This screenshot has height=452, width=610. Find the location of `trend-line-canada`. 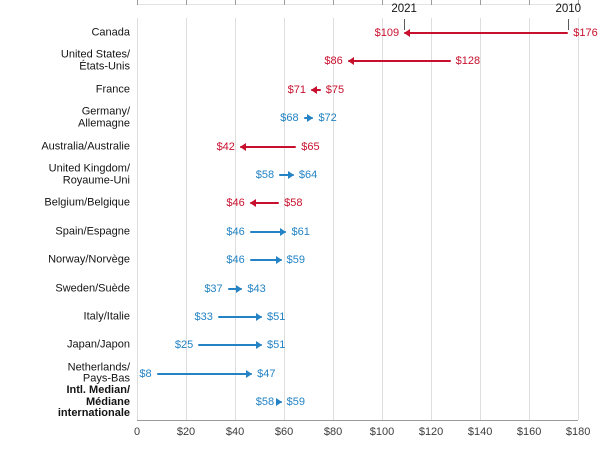

trend-line-canada is located at coordinates (486, 33).